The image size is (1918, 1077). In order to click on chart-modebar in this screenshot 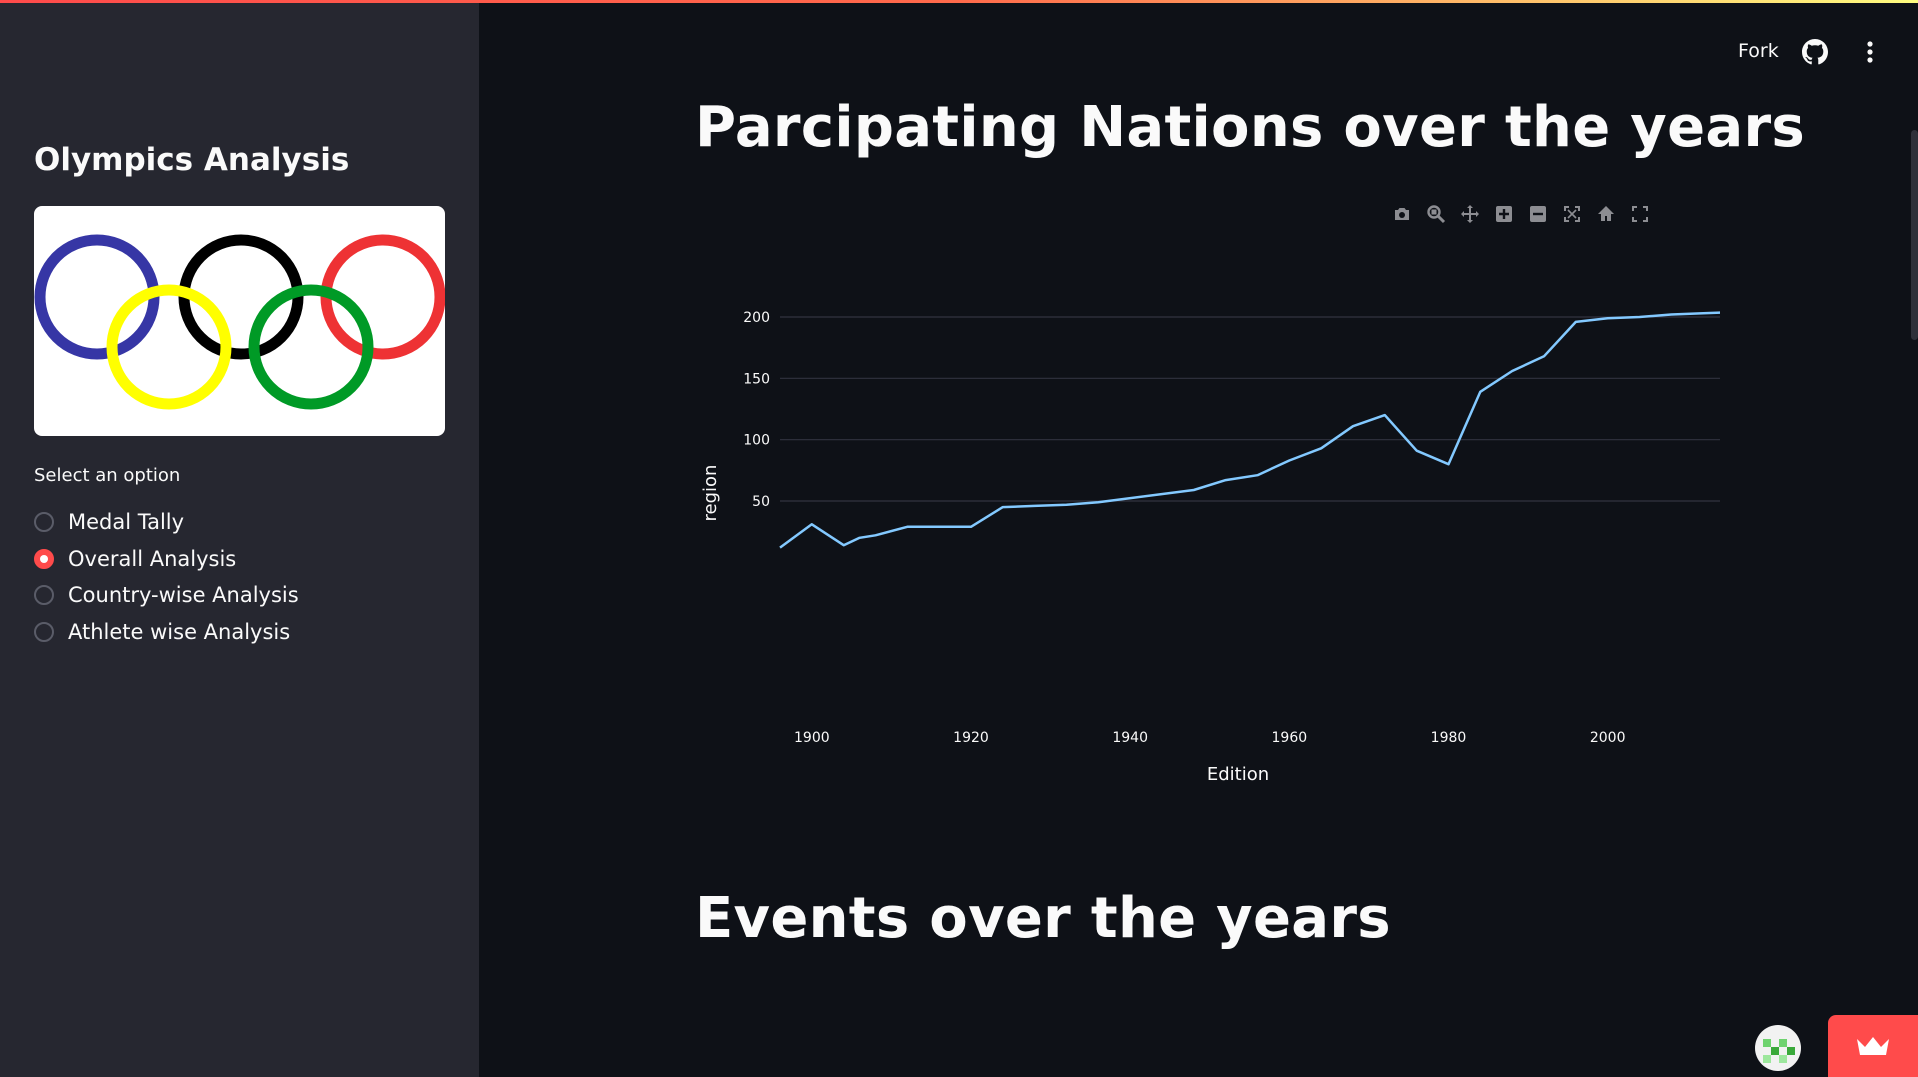, I will do `click(1524, 214)`.